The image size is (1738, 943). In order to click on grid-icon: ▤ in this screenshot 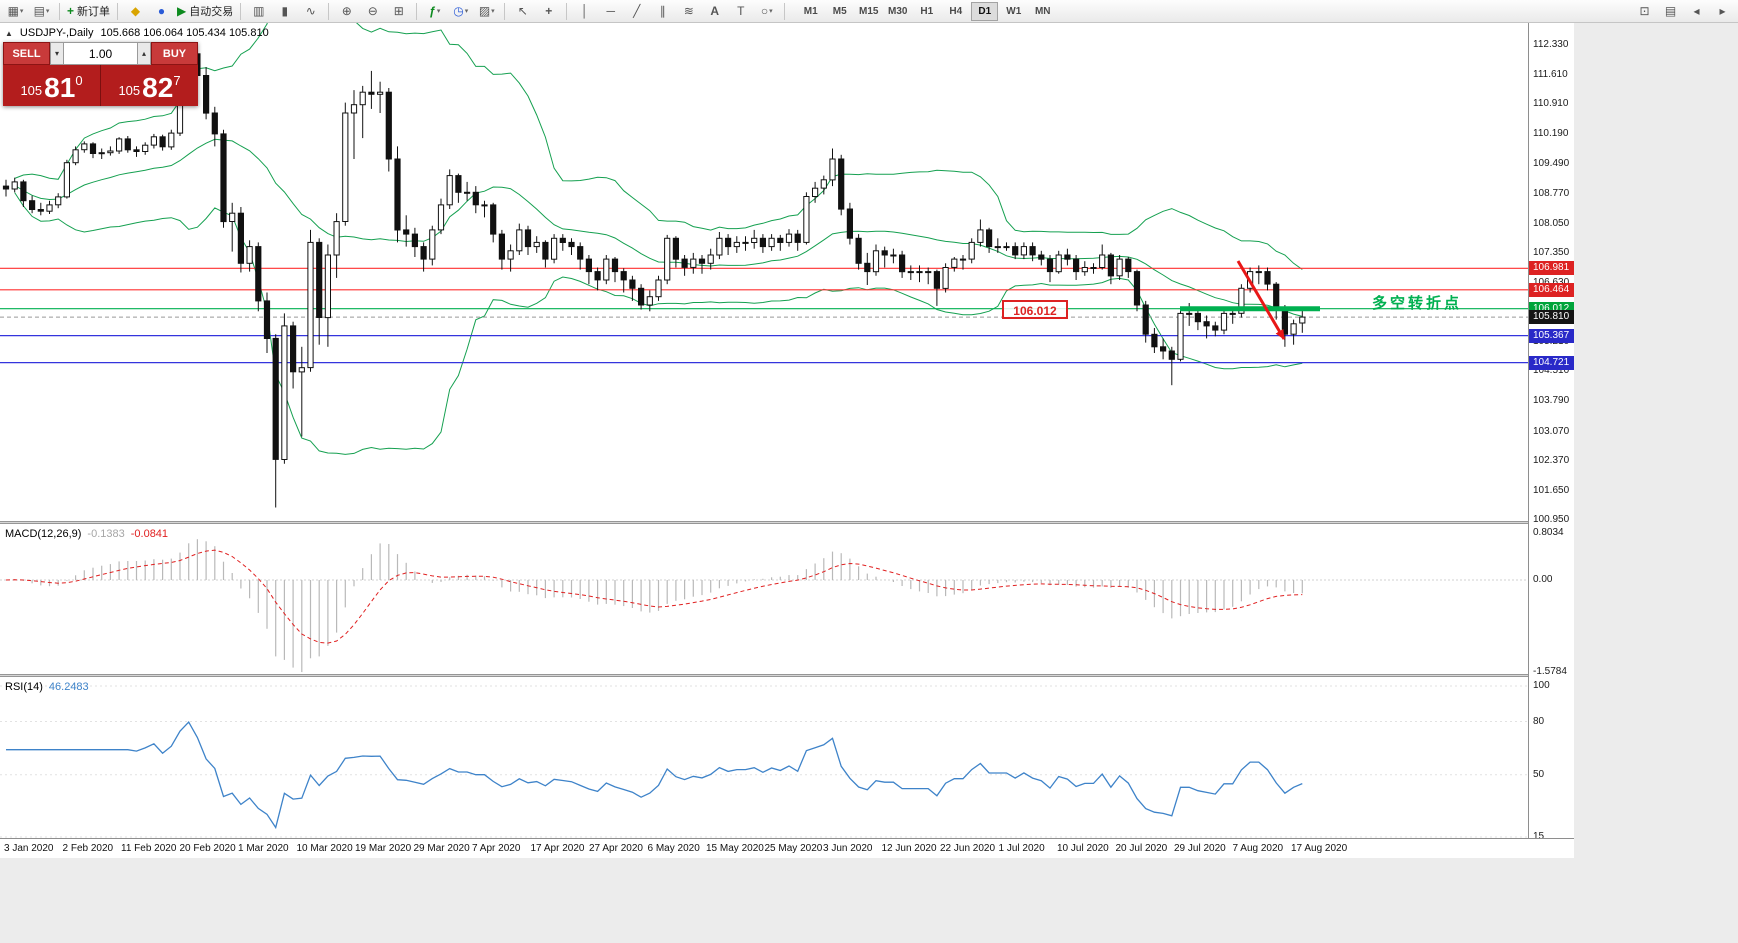, I will do `click(1670, 11)`.